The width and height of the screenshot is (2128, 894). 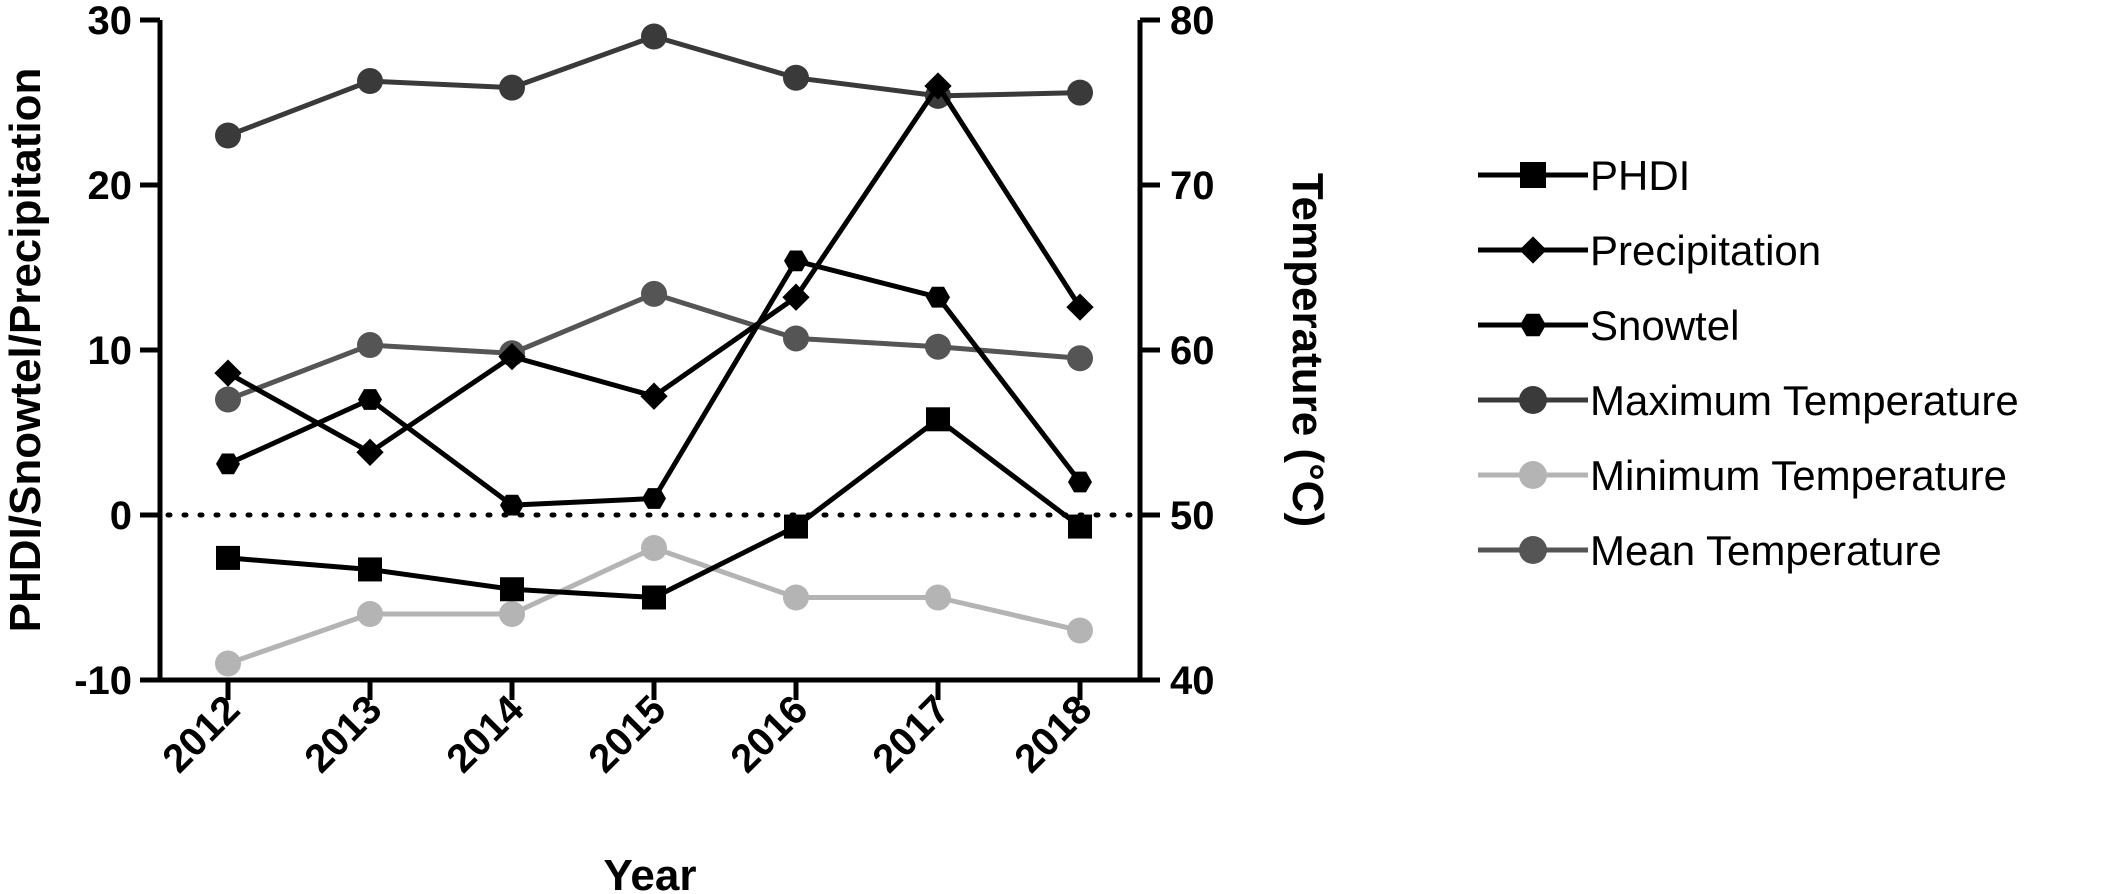 I want to click on series-maximum-temperature, so click(x=654, y=86).